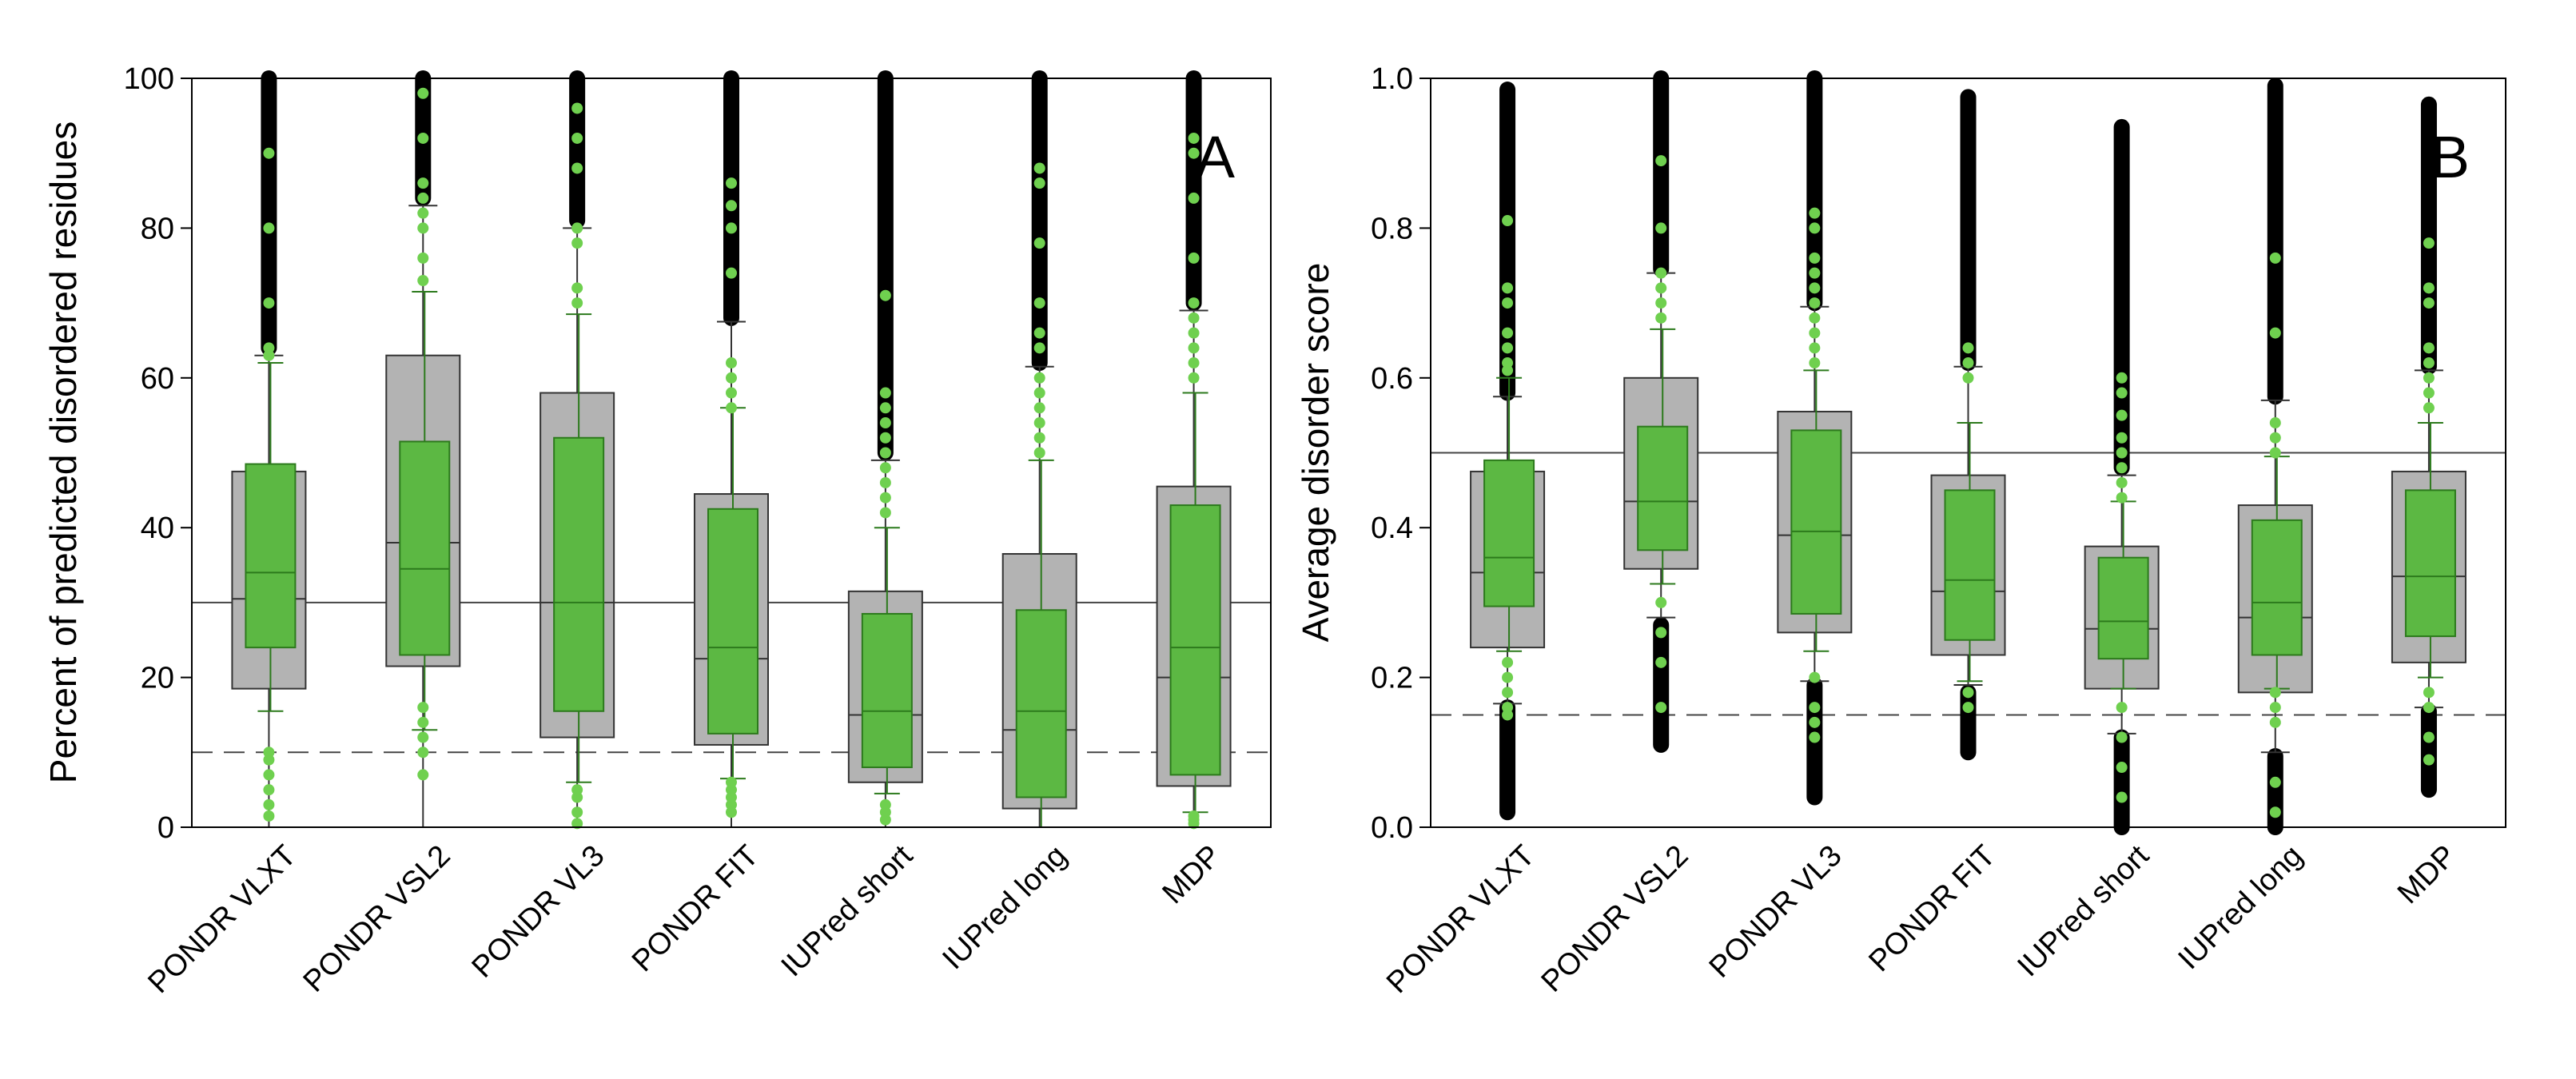 Image resolution: width=2576 pixels, height=1079 pixels. Describe the element at coordinates (157, 678) in the screenshot. I see `y-tick-label: 20` at that location.